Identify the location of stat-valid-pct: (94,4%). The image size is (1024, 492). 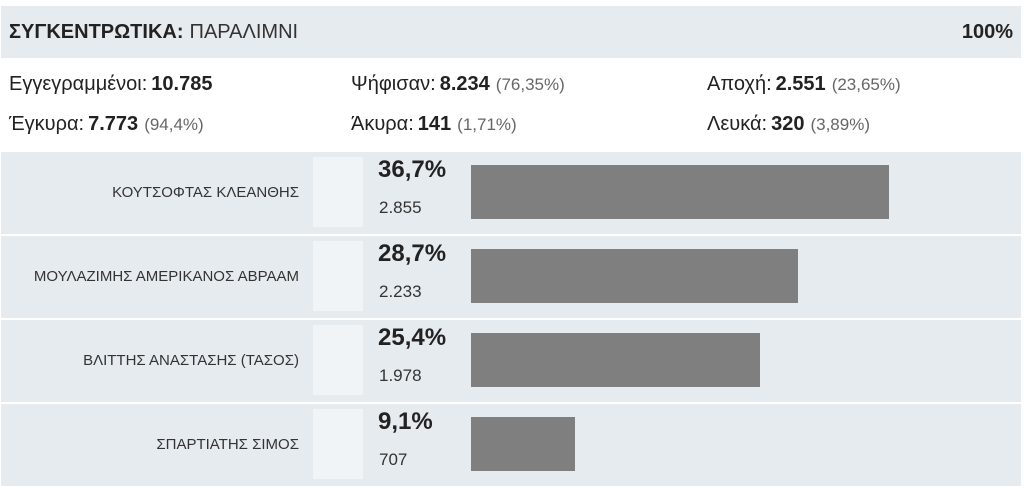
(174, 124).